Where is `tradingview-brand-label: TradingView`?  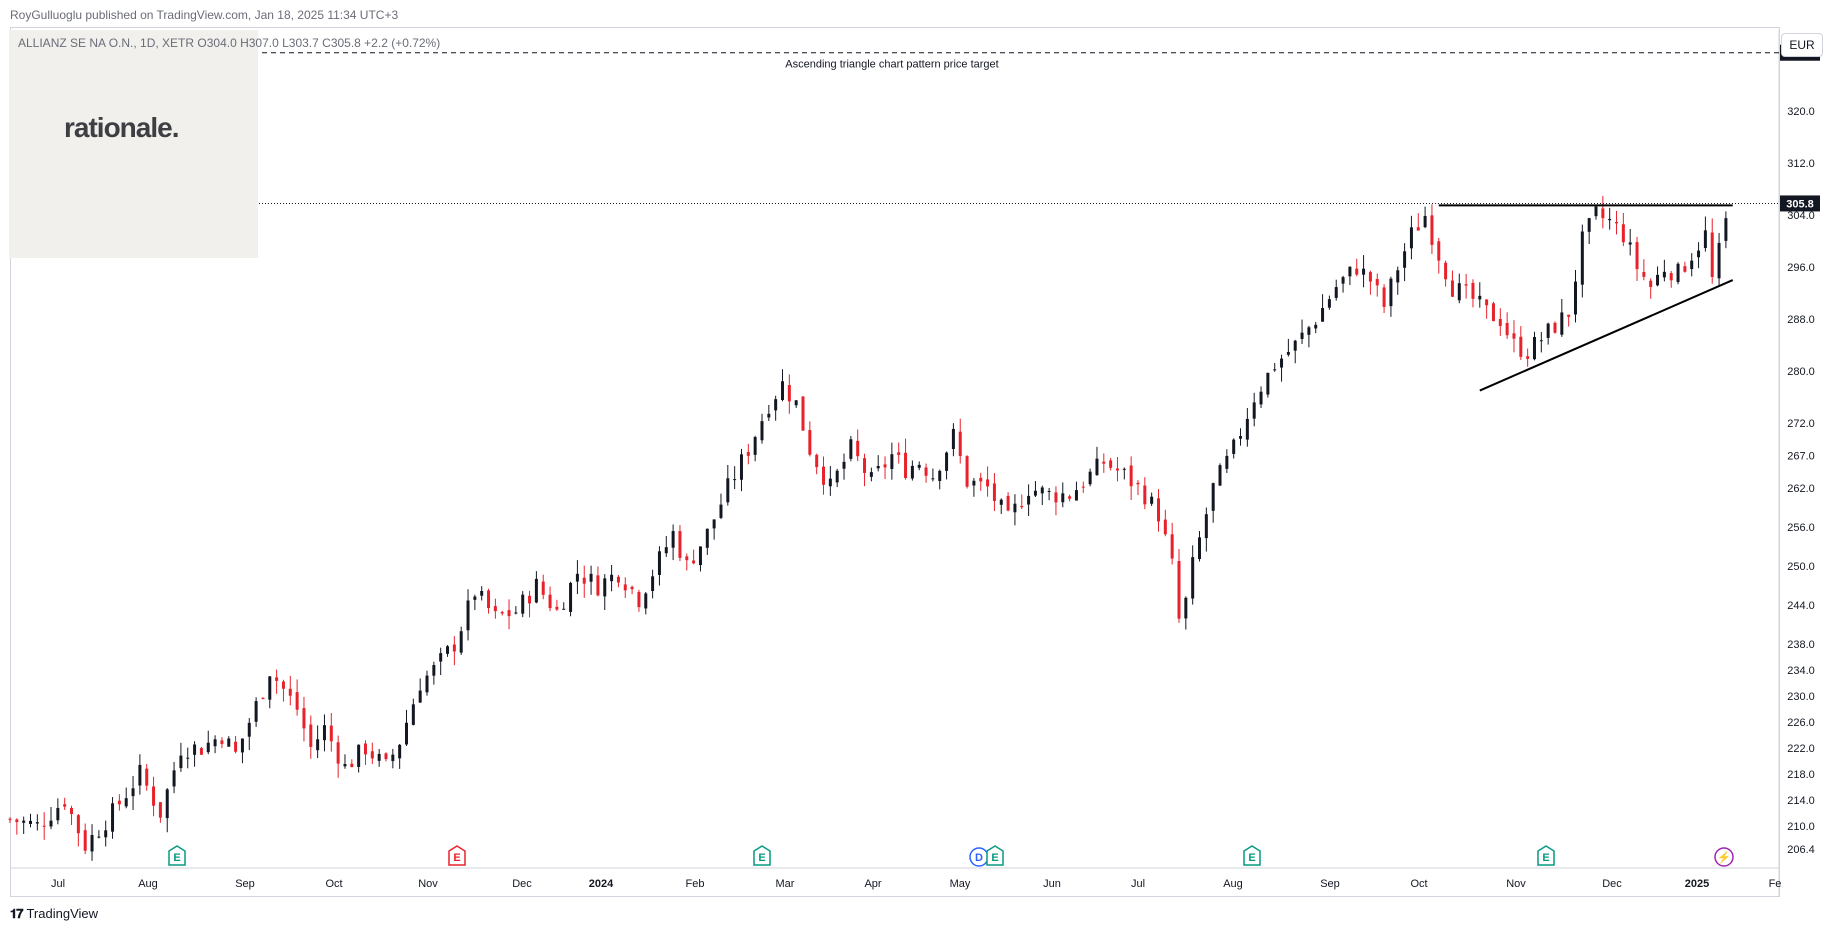
tradingview-brand-label: TradingView is located at coordinates (62, 913).